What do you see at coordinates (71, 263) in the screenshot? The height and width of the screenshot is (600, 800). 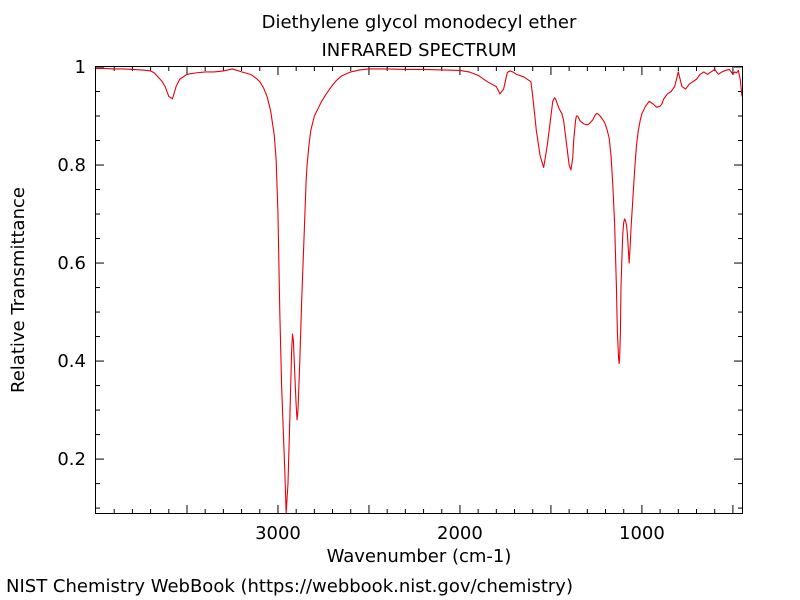 I see `y-tick-label: 0.6` at bounding box center [71, 263].